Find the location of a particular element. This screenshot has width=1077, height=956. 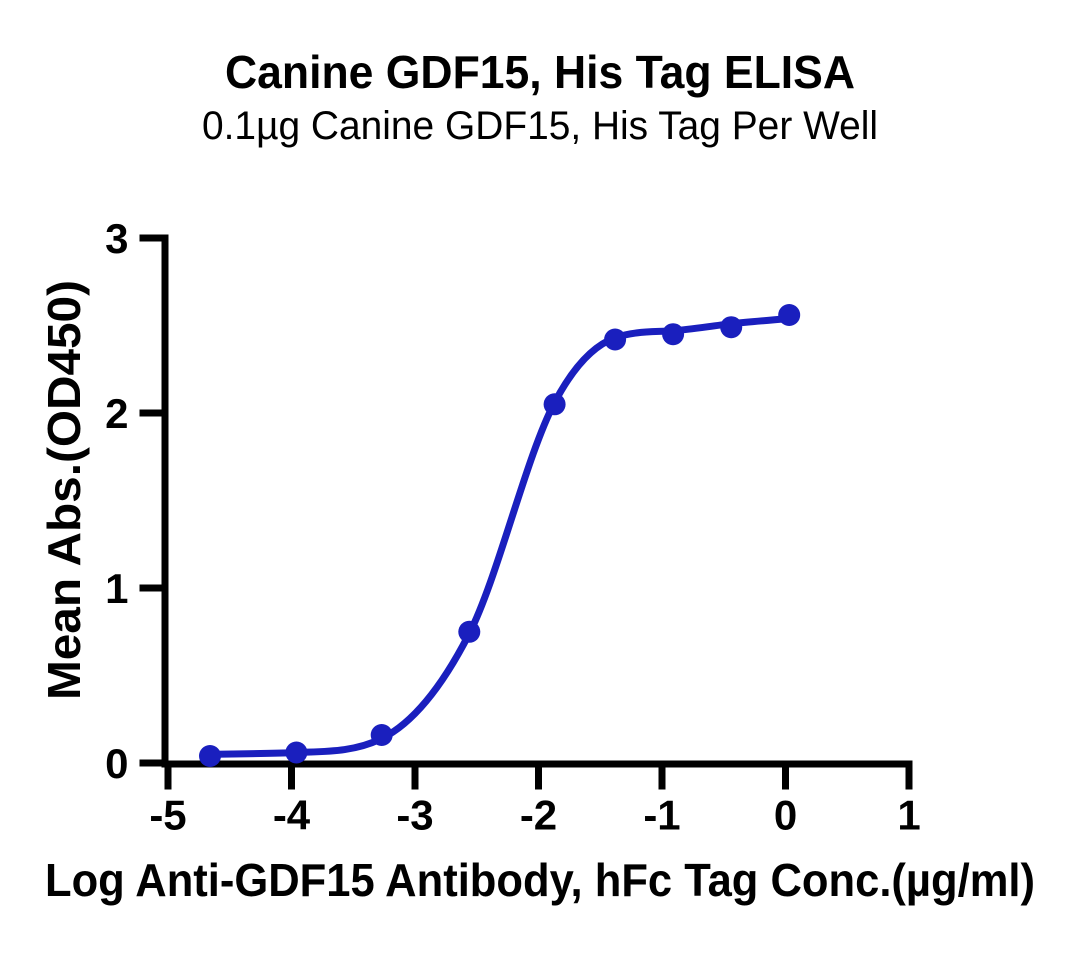

x-tick-label: -3 is located at coordinates (414, 815).